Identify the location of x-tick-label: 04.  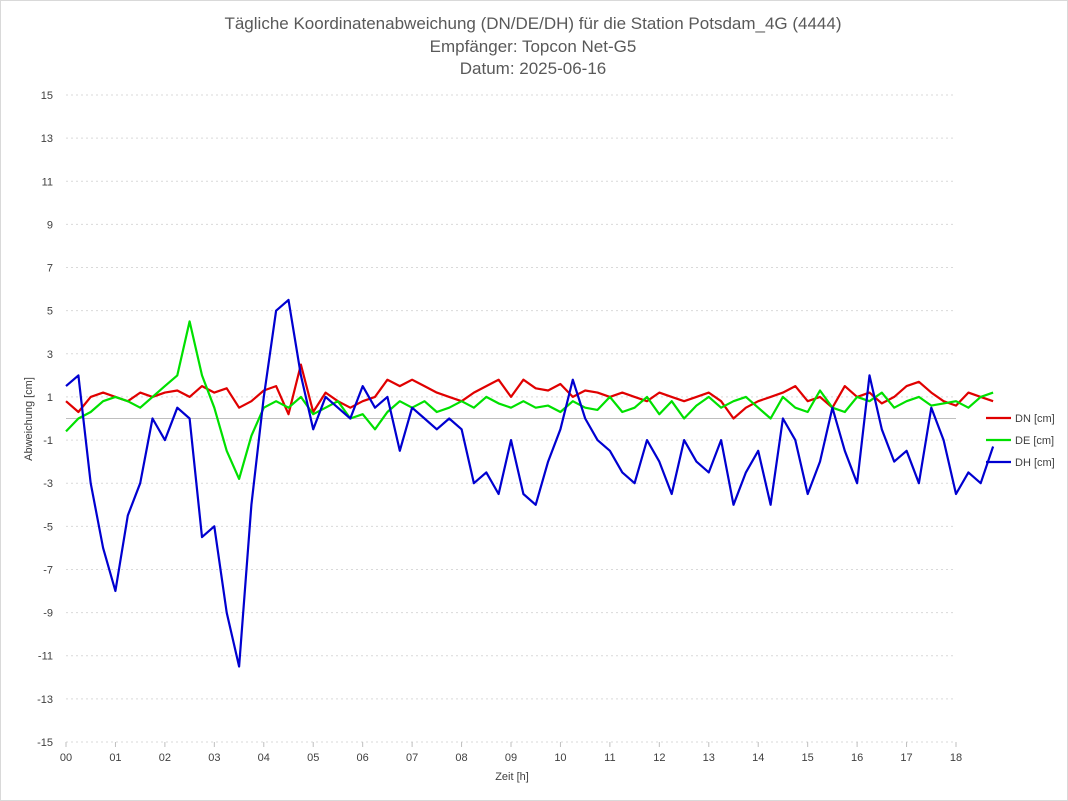
(264, 758).